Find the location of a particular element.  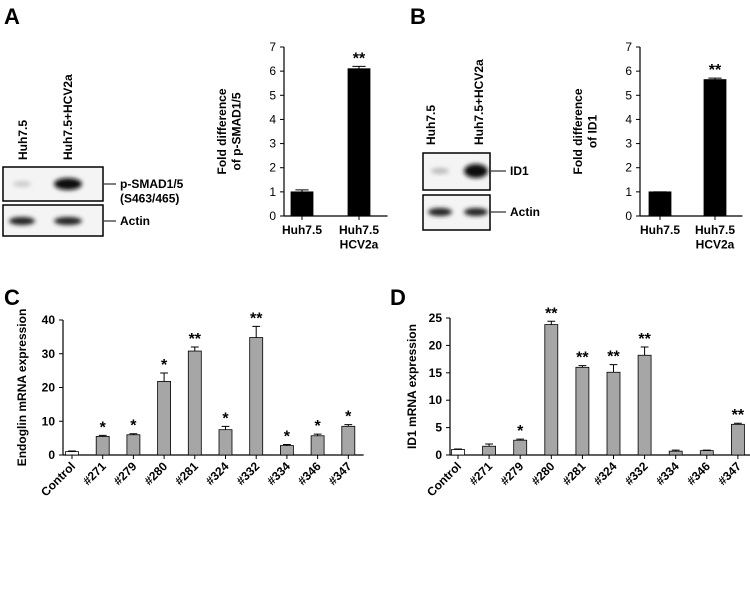

y-axis-label: ID1 mRNA expression is located at coordinates (412, 386).